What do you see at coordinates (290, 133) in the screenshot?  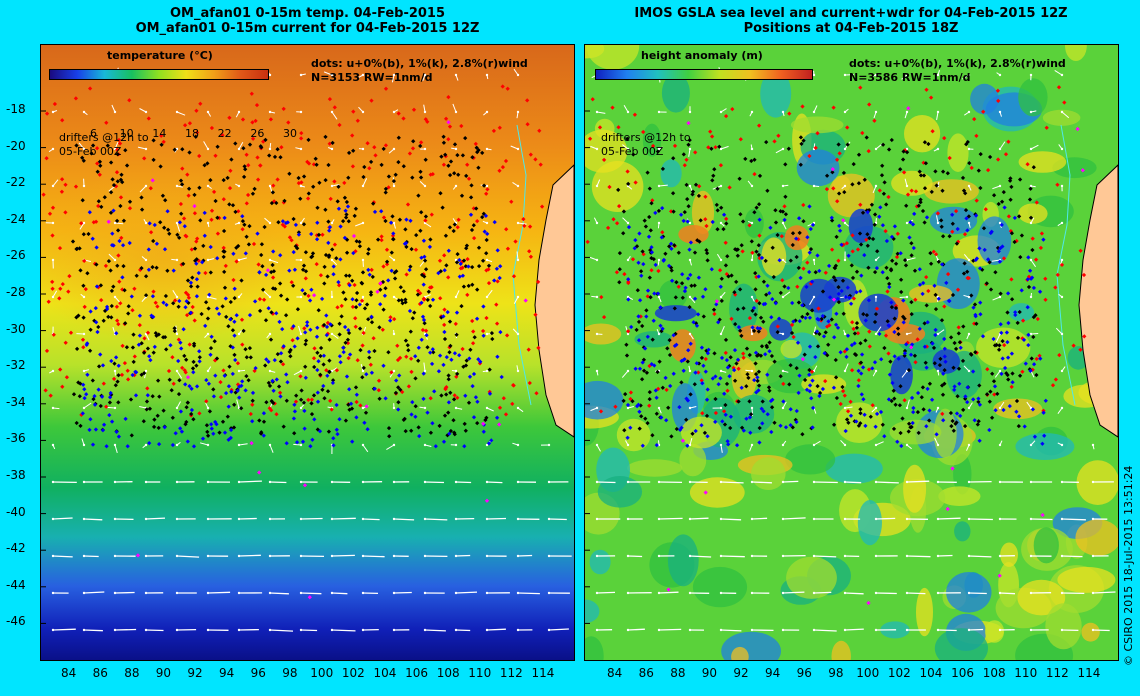 I see `colorbar-tick-label: 30` at bounding box center [290, 133].